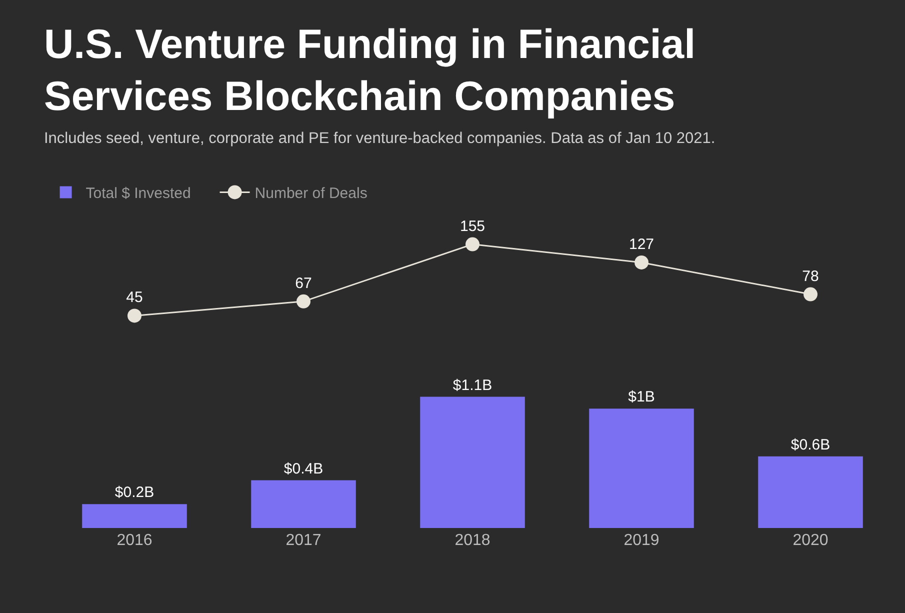 The height and width of the screenshot is (613, 905). What do you see at coordinates (138, 193) in the screenshot?
I see `legend-label: Total $ Invested` at bounding box center [138, 193].